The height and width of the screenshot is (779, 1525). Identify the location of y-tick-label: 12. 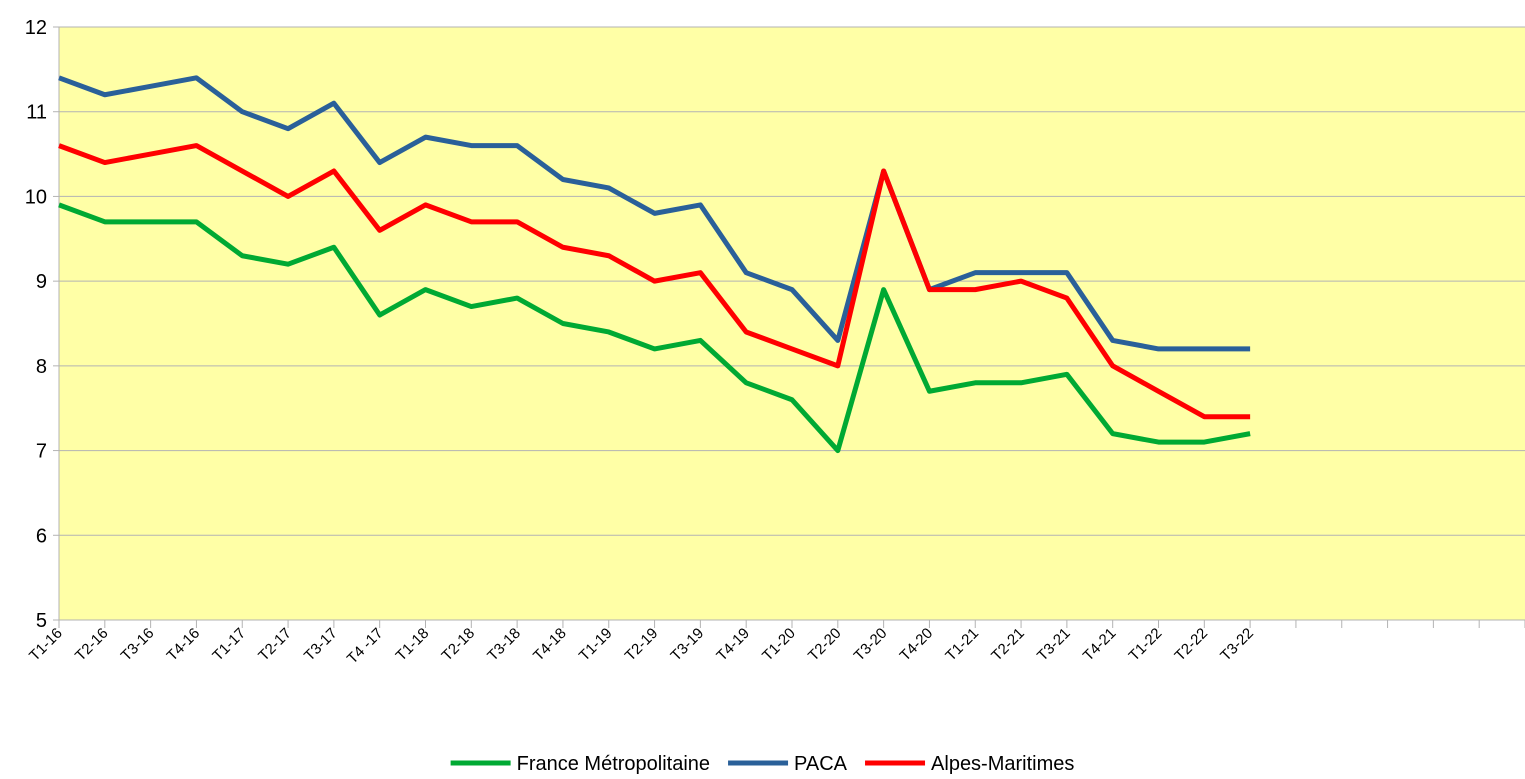
(36, 28).